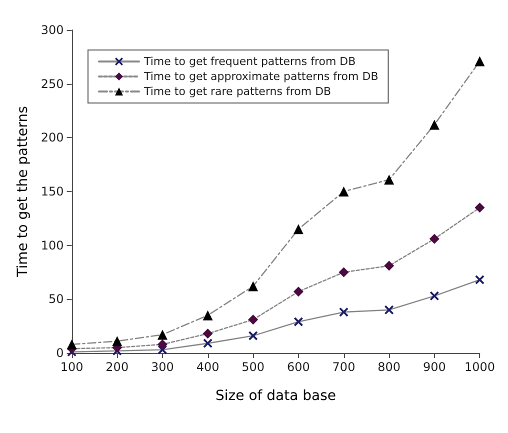  I want to click on legend-label: Time to get approximate patterns from DB, so click(260, 76).